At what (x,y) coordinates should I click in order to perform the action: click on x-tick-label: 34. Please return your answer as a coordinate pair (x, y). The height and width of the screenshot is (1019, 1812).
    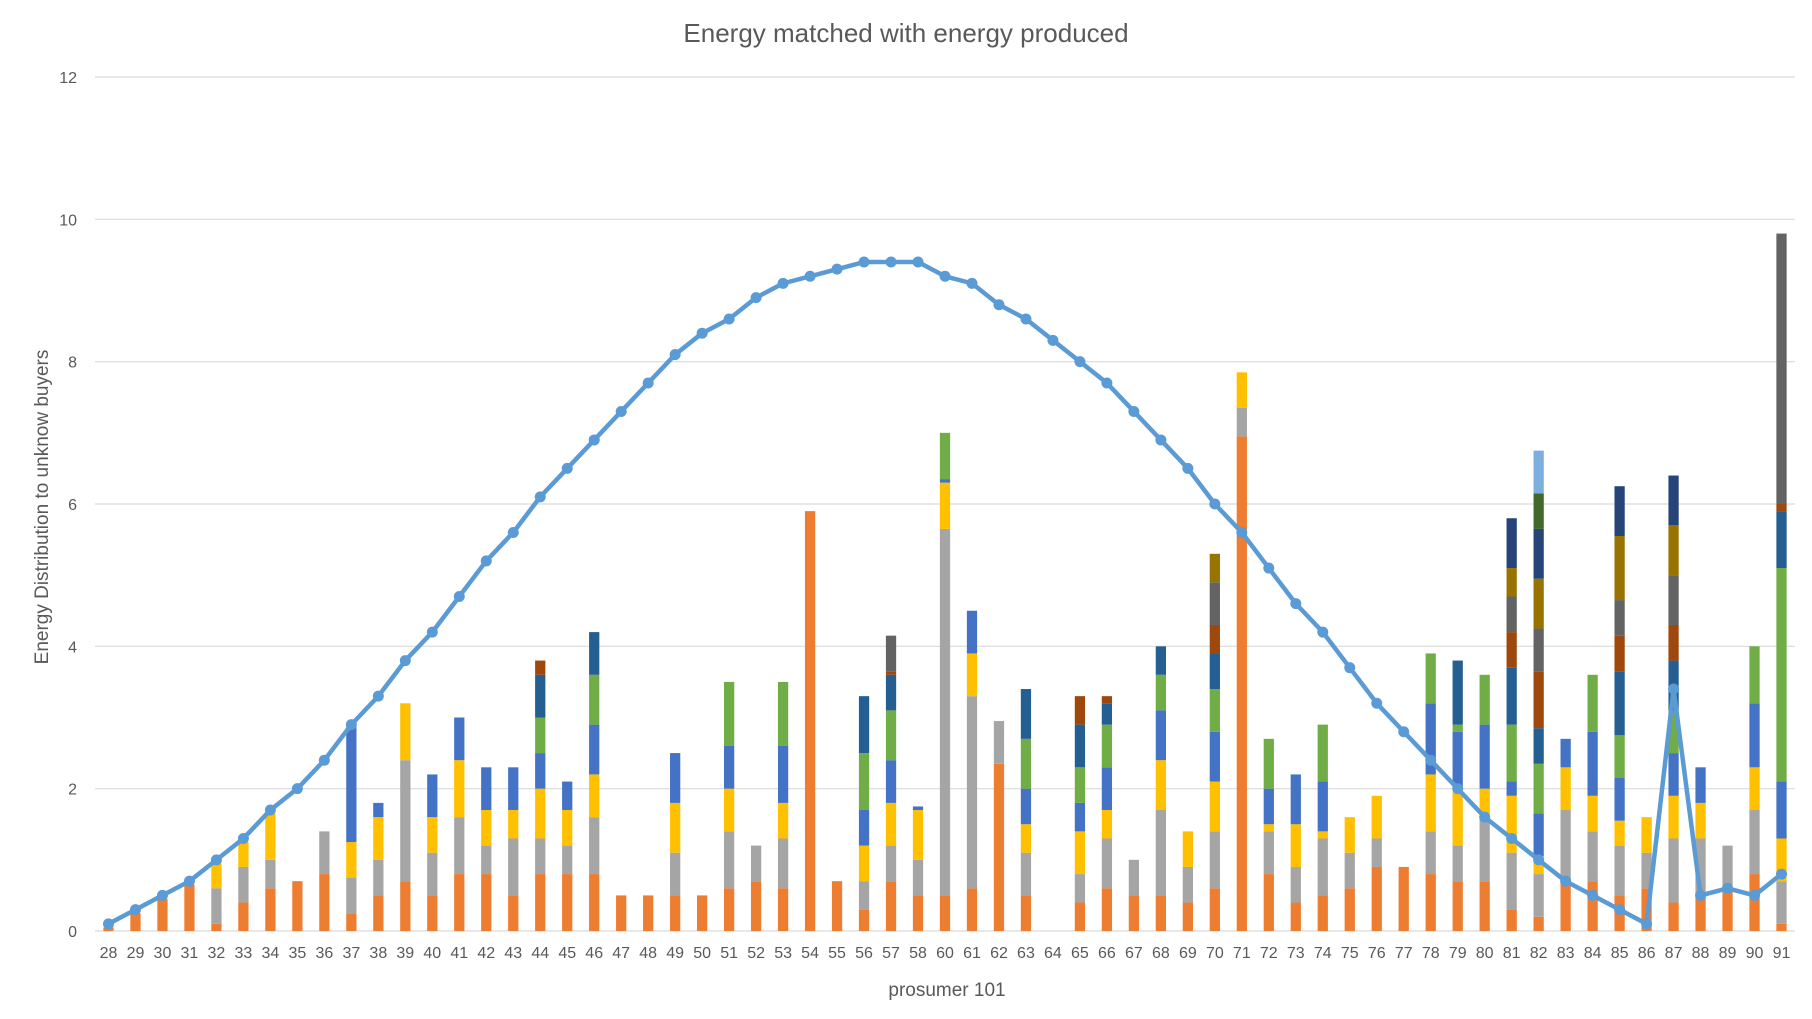
    Looking at the image, I should click on (270, 953).